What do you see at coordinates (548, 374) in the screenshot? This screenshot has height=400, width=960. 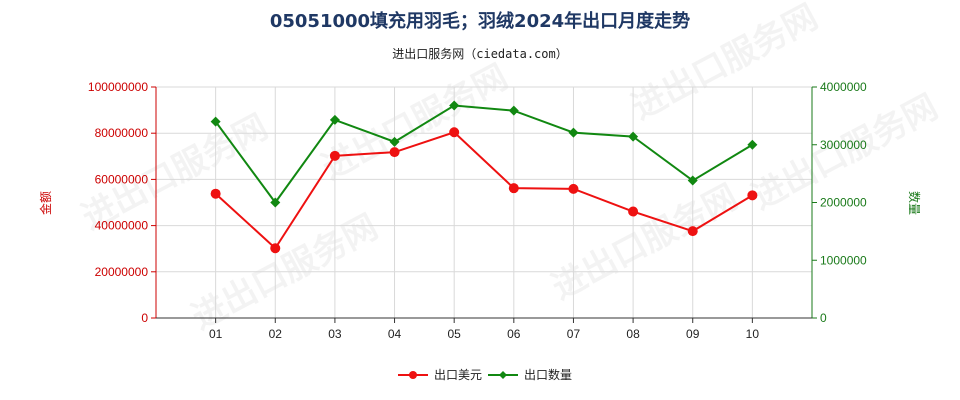 I see `legend-label: 出口数量` at bounding box center [548, 374].